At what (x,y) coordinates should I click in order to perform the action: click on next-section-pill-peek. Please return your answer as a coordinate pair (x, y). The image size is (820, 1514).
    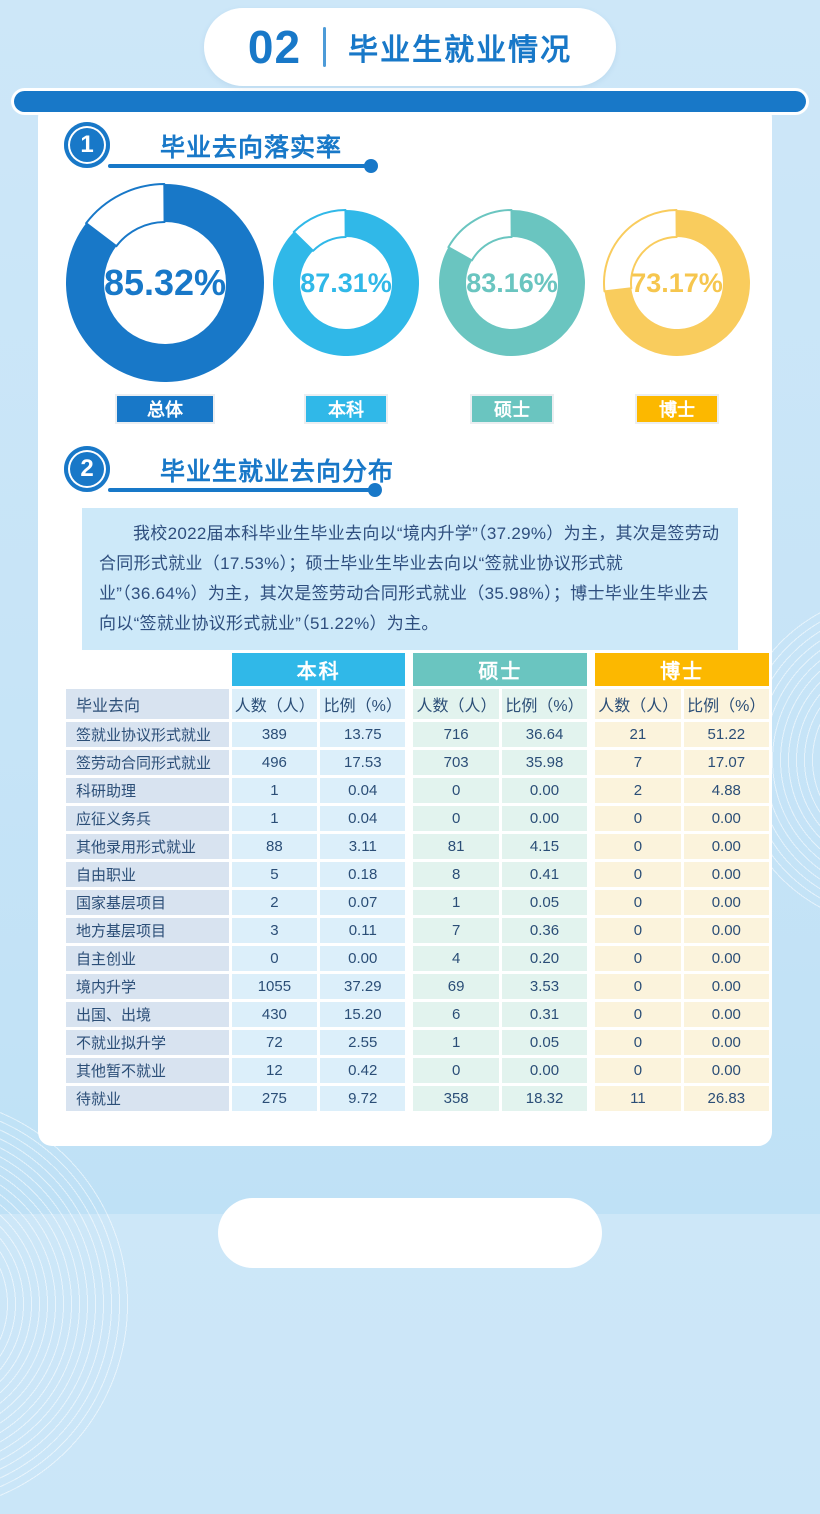
    Looking at the image, I should click on (410, 1233).